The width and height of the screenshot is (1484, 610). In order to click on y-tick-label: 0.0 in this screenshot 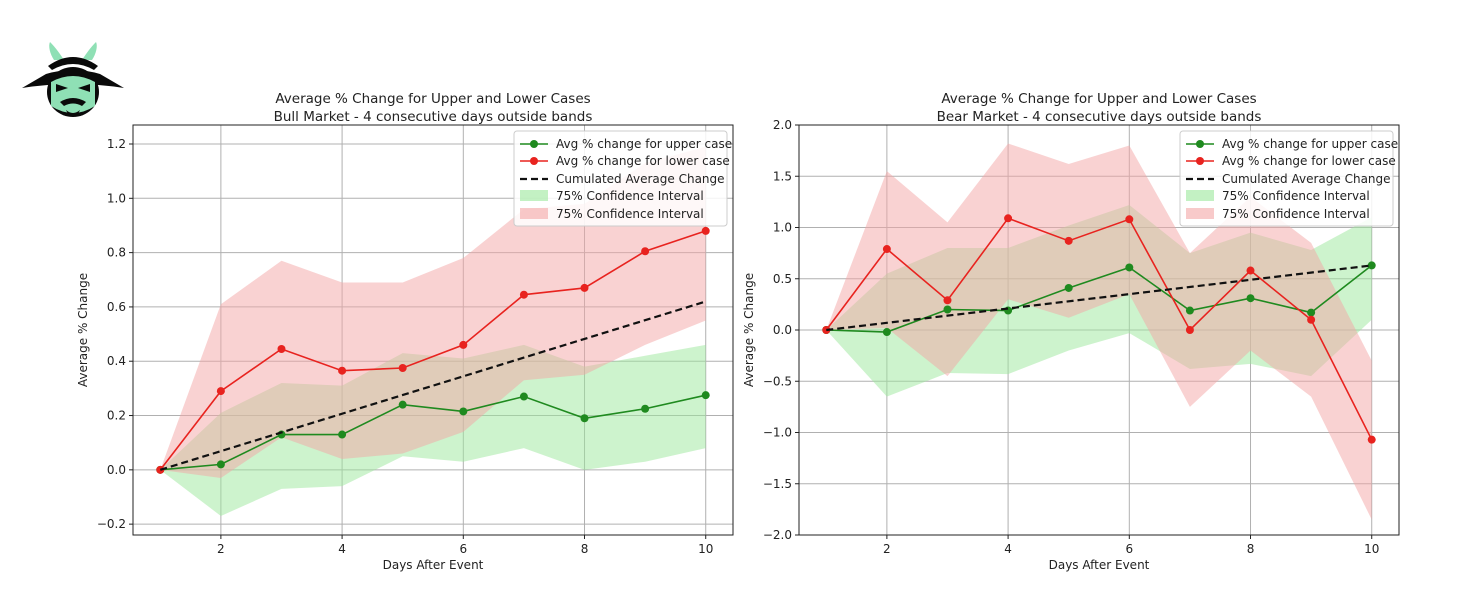, I will do `click(116, 470)`.